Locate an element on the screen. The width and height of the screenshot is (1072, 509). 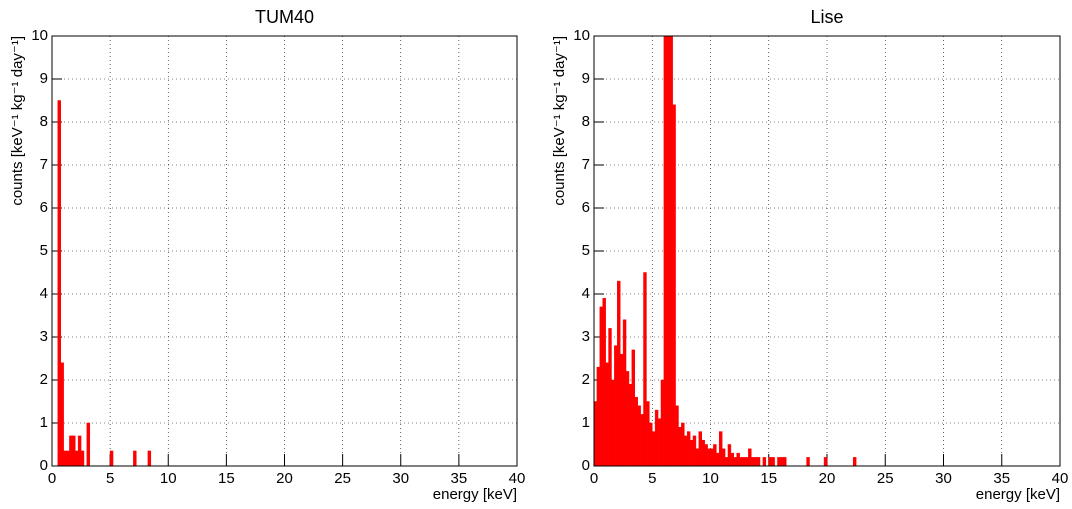
y-tick-label: 3 is located at coordinates (44, 336).